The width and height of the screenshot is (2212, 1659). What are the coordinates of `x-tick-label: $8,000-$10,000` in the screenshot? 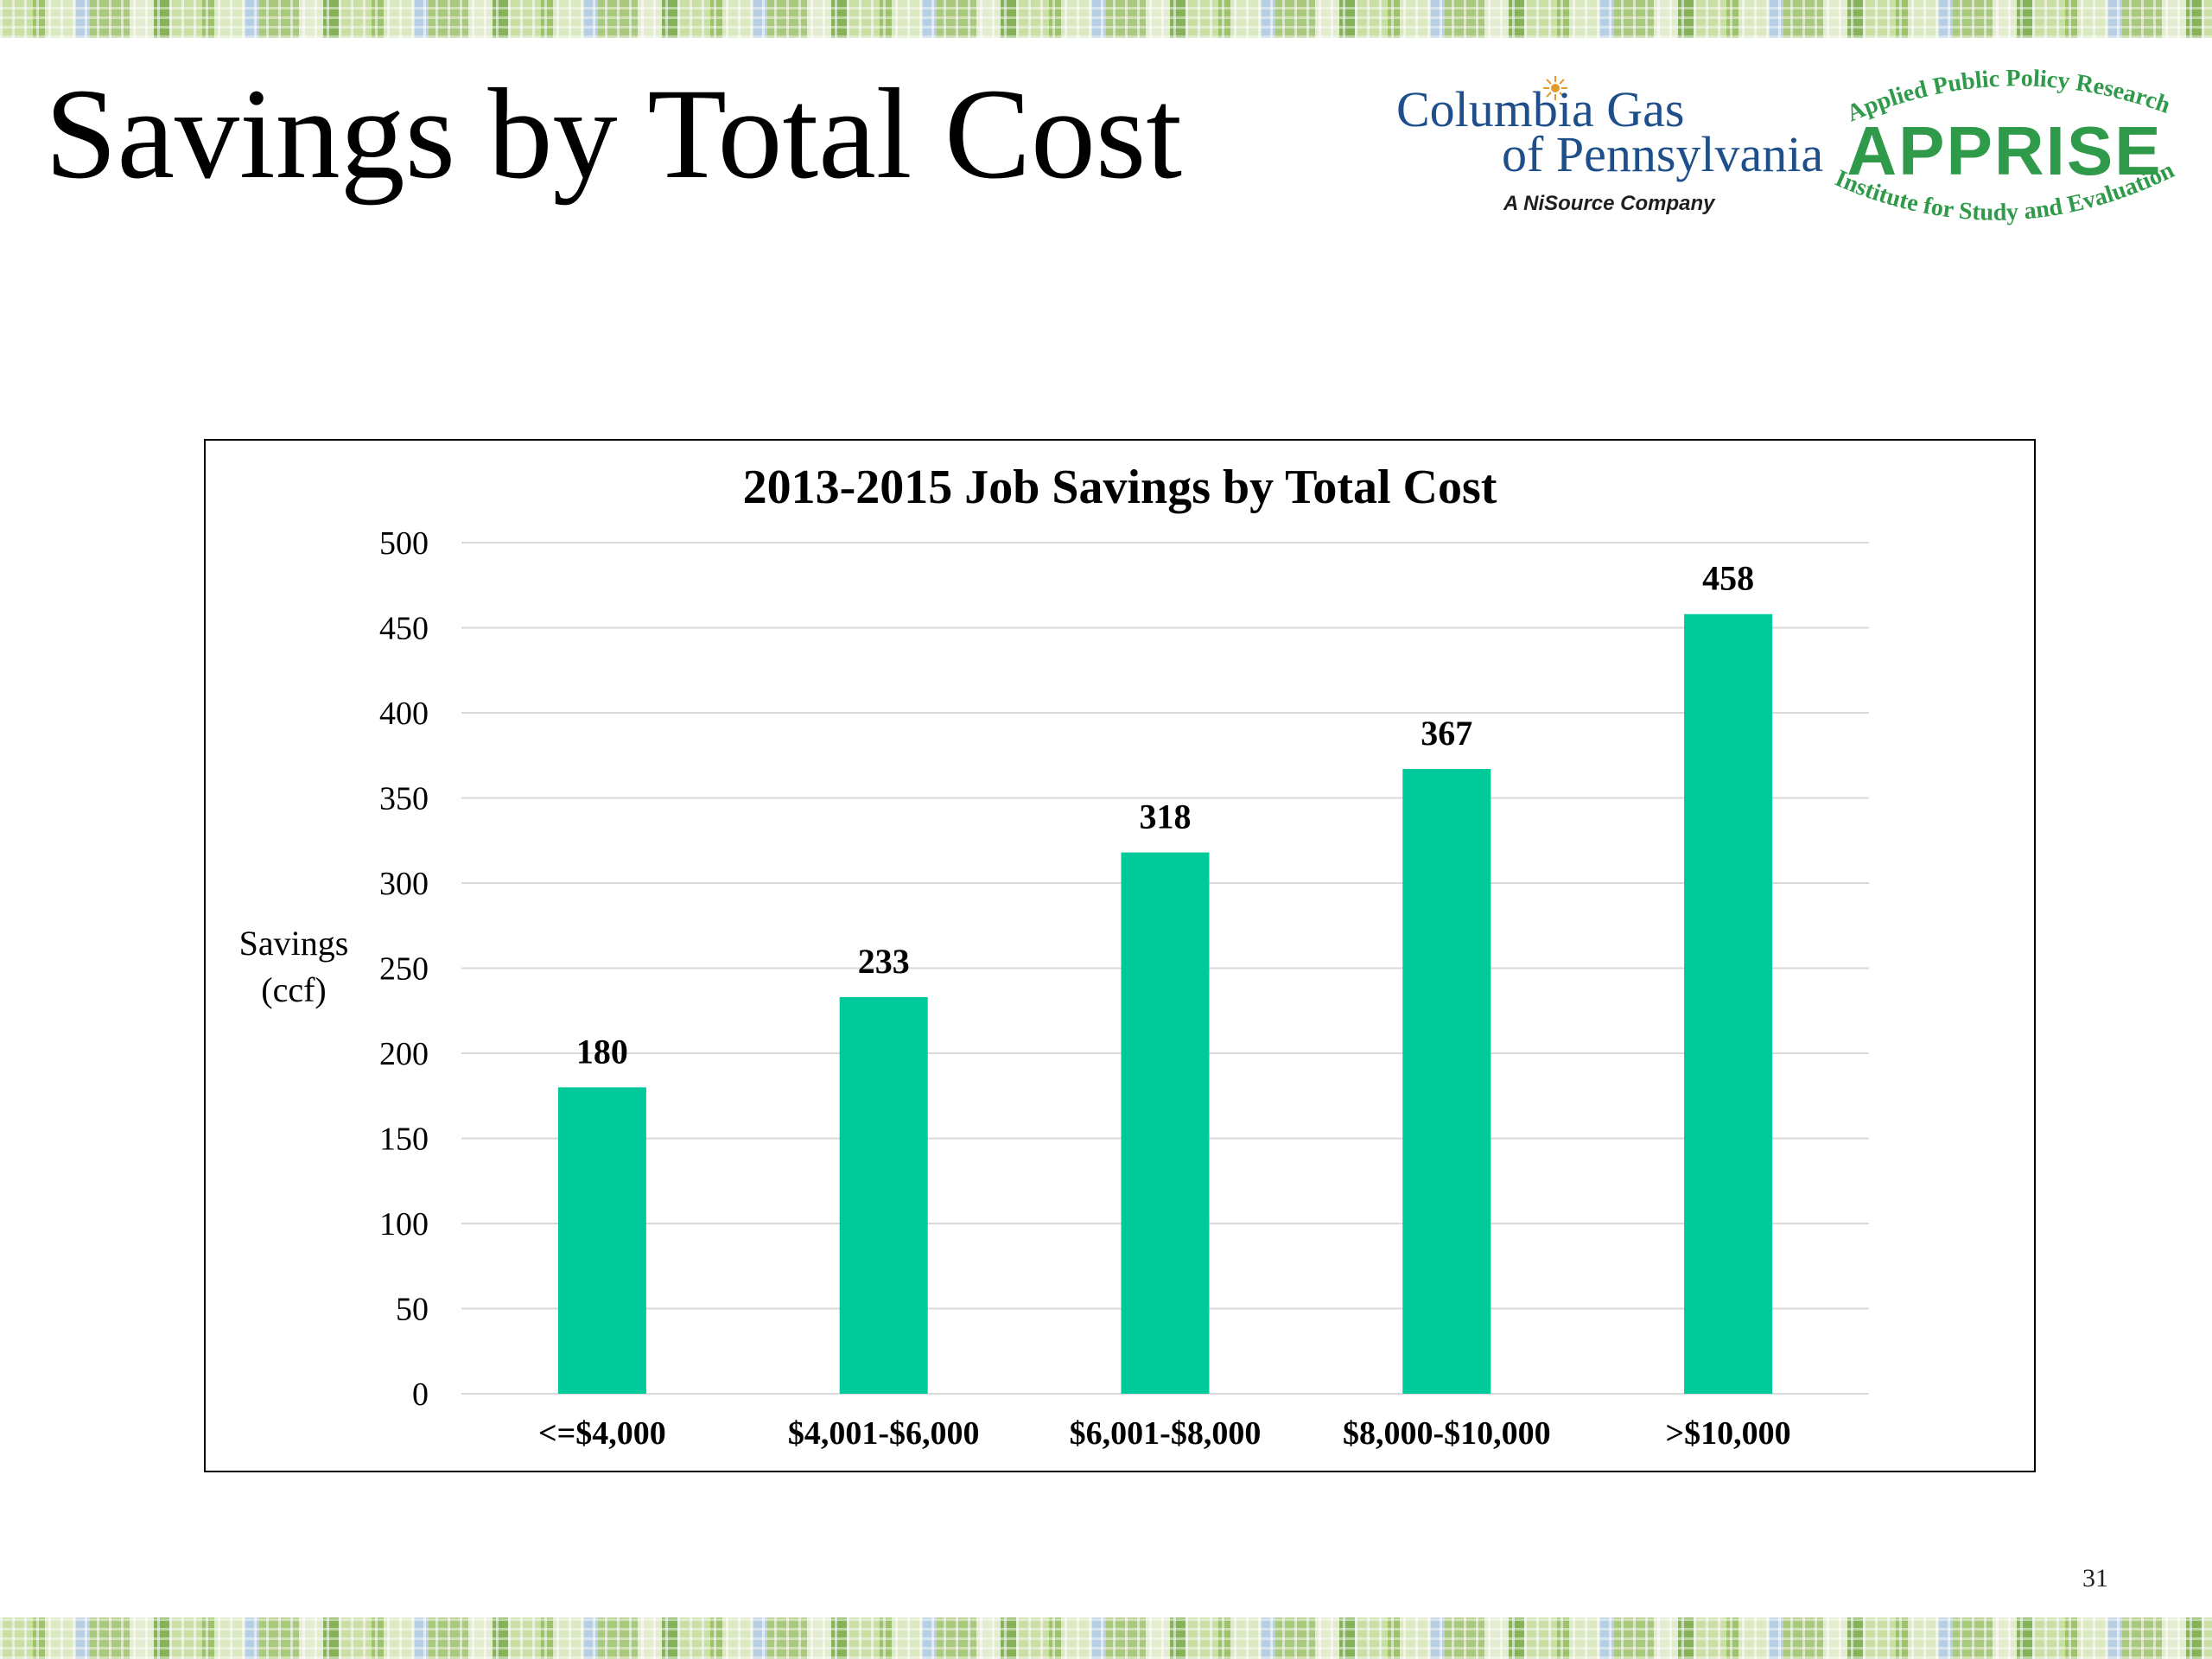 It's located at (1447, 1433).